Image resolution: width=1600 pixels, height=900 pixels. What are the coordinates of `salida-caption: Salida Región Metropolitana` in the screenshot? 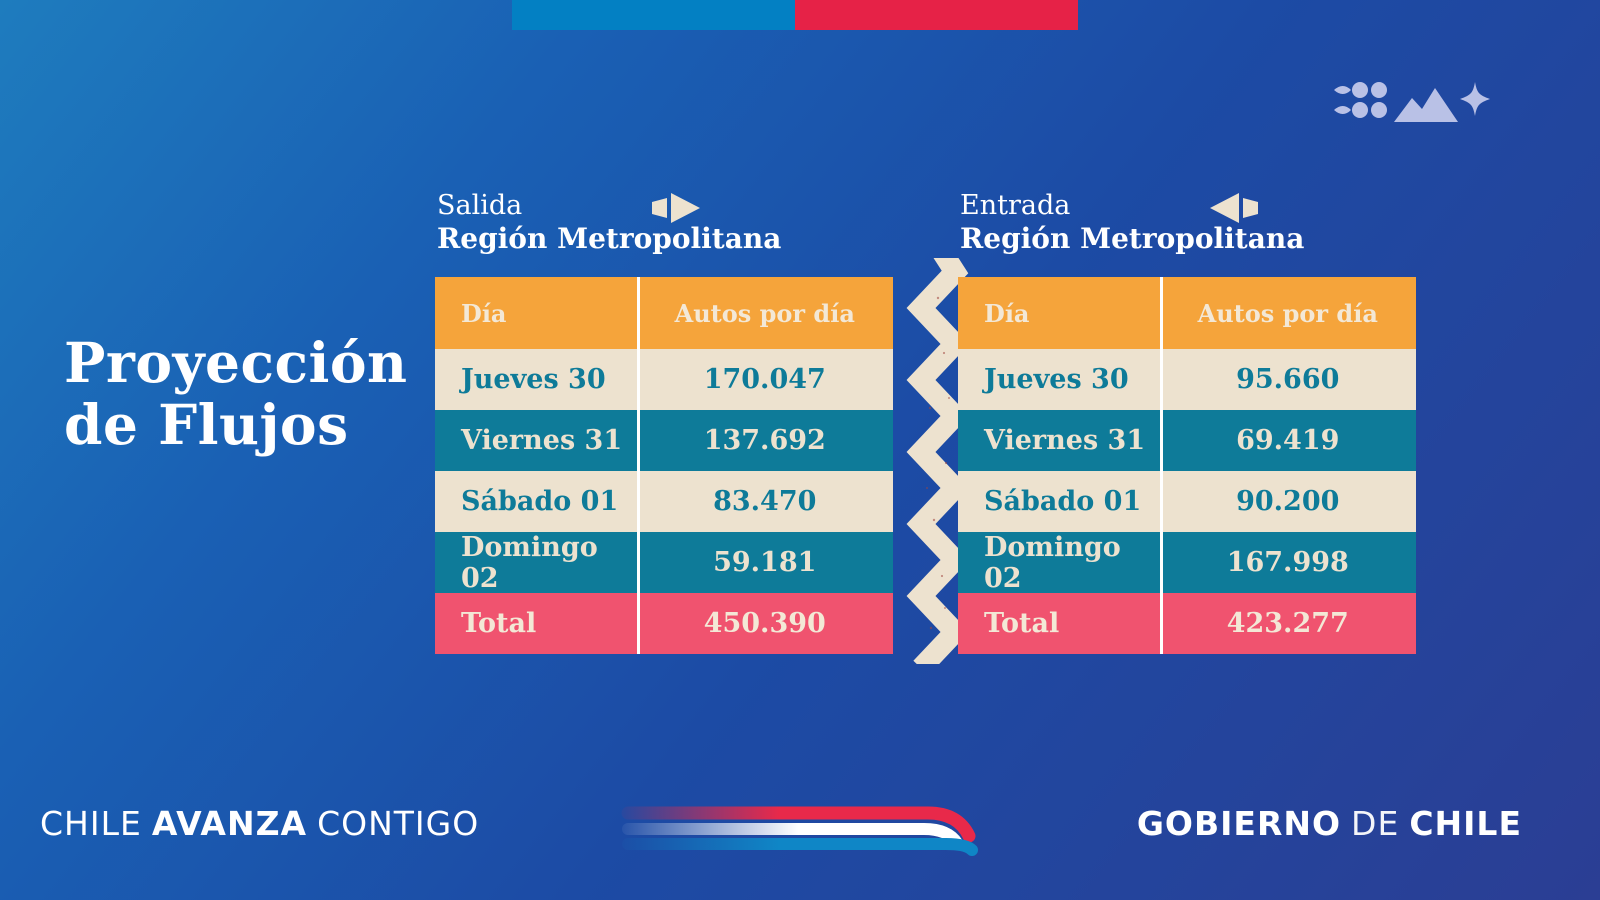 It's located at (647, 223).